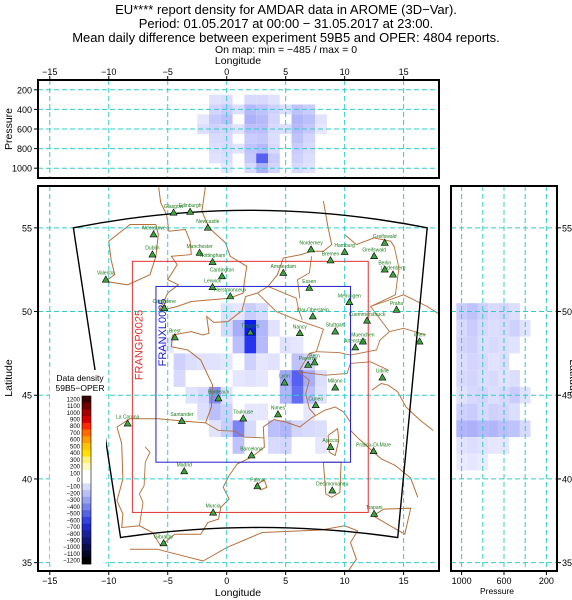 This screenshot has width=572, height=600. What do you see at coordinates (511, 390) in the screenshot?
I see `pressure-latitude-panel: 35 40 45 50 55 1000 600 200 Pressure Latitude` at bounding box center [511, 390].